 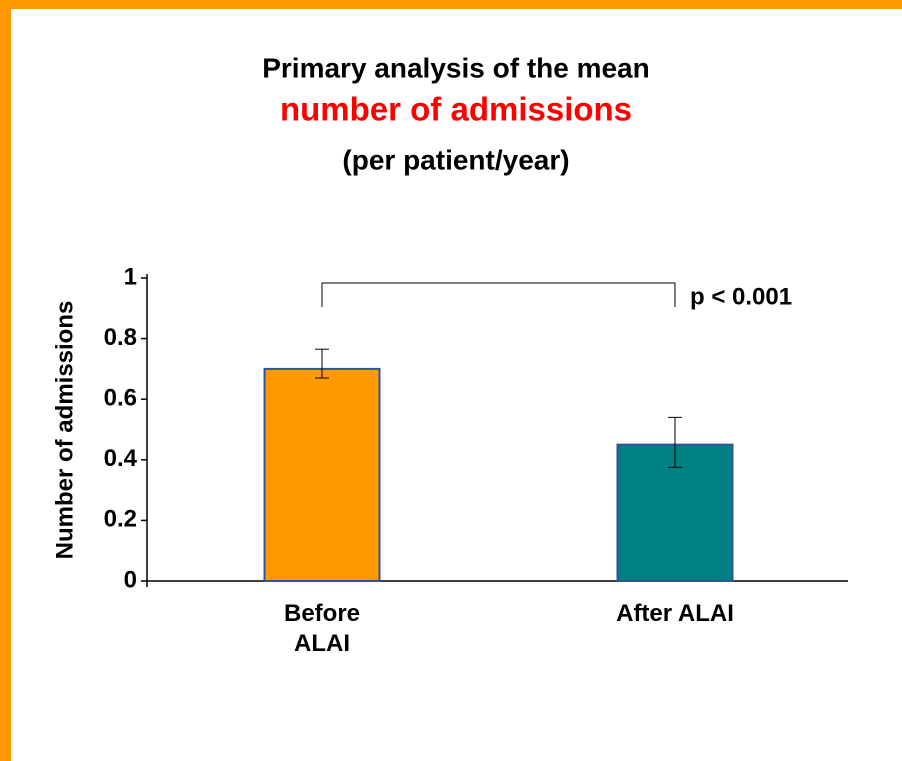 I want to click on chart-title: Primary analysis of the mean, so click(x=456, y=67).